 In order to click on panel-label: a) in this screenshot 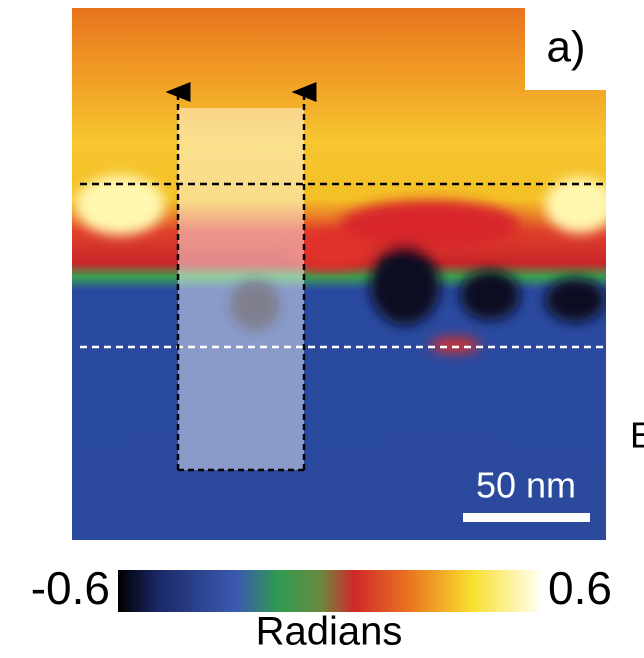, I will do `click(565, 47)`.